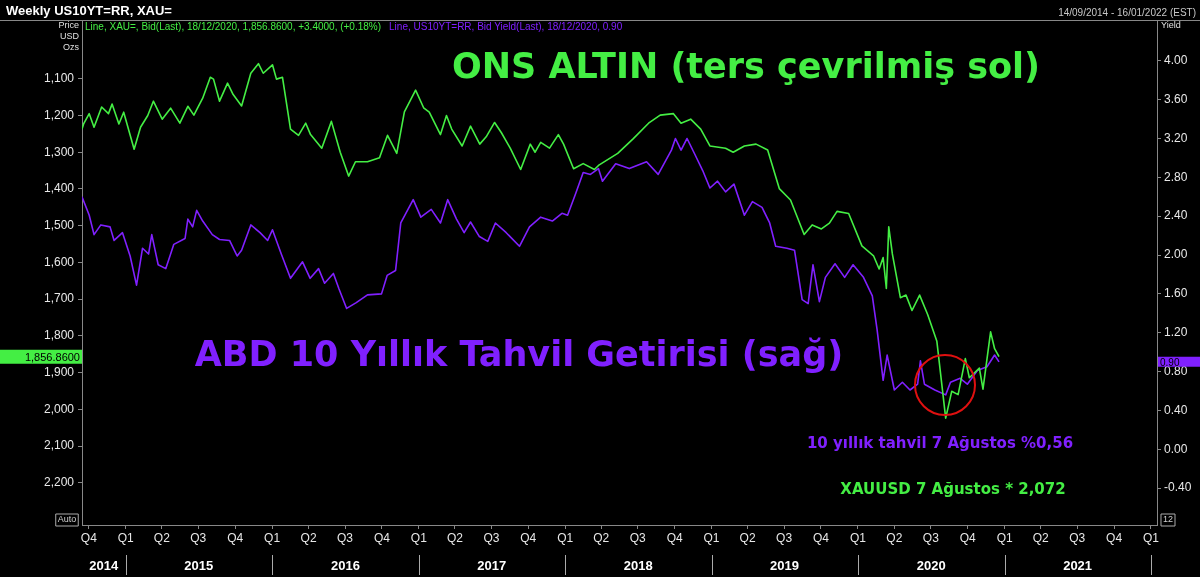 The height and width of the screenshot is (577, 1200). Describe the element at coordinates (59, 335) in the screenshot. I see `y-tick-label: 1,800` at that location.